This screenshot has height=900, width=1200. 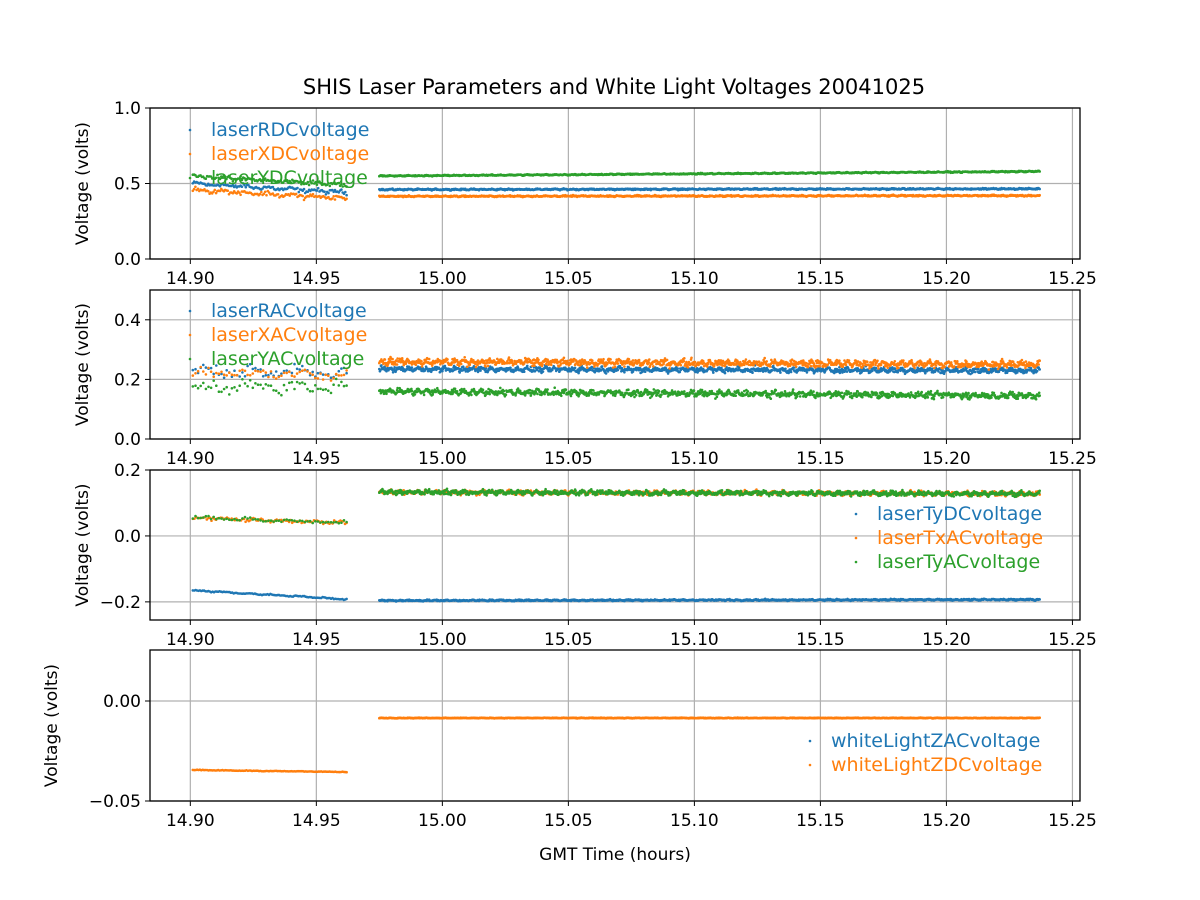 I want to click on legend-label: laserRDCvoltage, so click(x=290, y=130).